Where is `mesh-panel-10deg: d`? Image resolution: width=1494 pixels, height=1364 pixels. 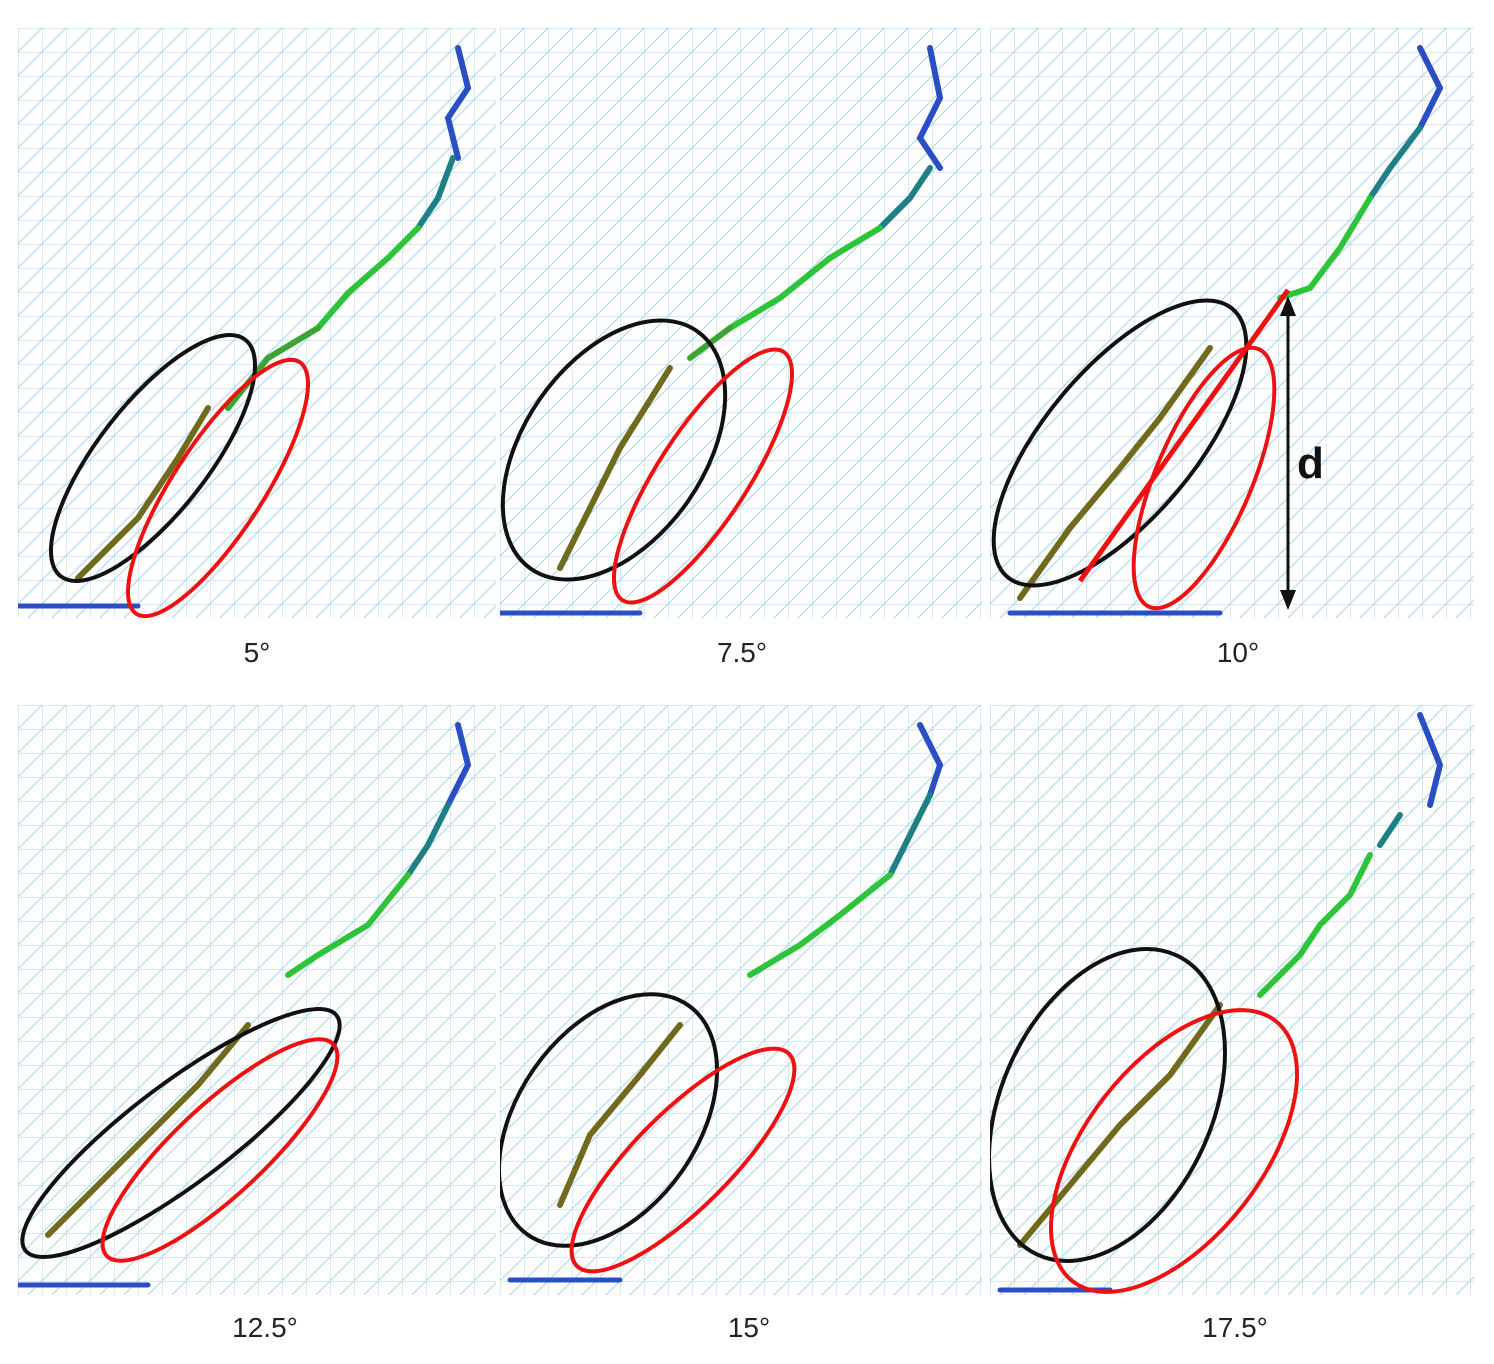
mesh-panel-10deg: d is located at coordinates (1232, 323).